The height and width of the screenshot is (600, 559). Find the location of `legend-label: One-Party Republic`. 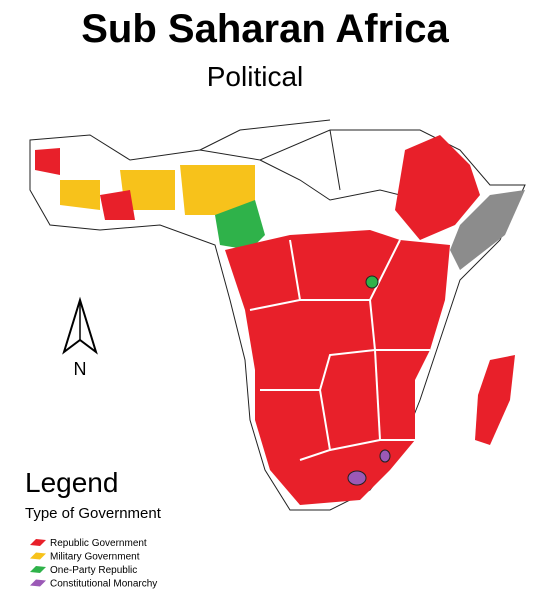

legend-label: One-Party Republic is located at coordinates (93, 570).